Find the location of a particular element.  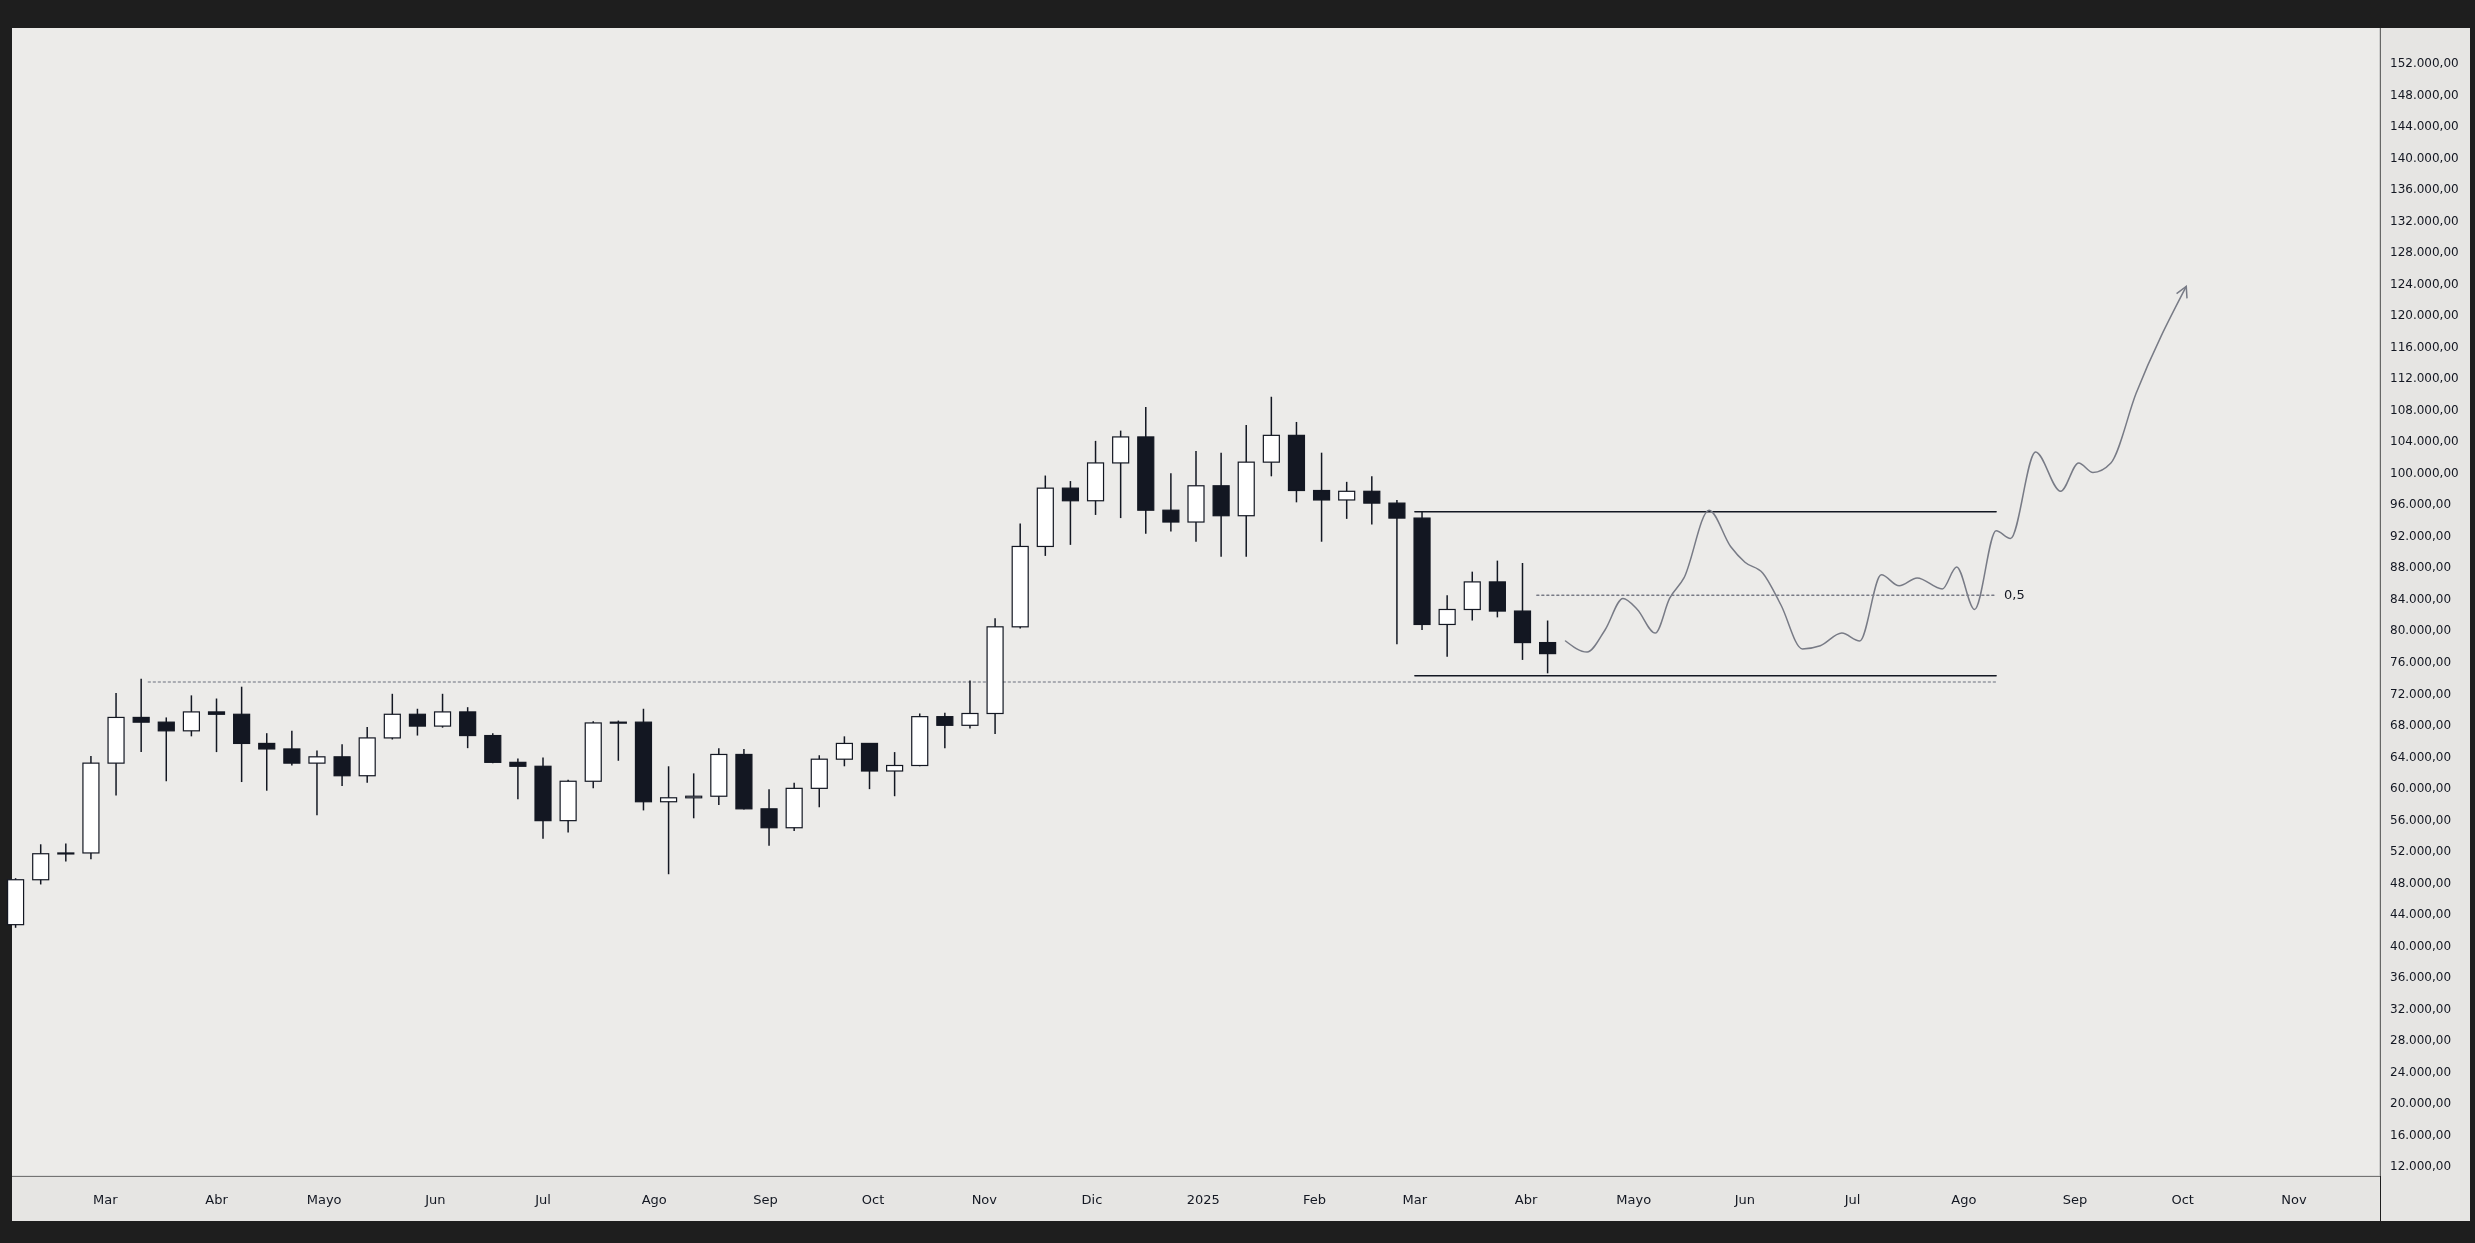

annotation: 0,5 is located at coordinates (2014, 595).